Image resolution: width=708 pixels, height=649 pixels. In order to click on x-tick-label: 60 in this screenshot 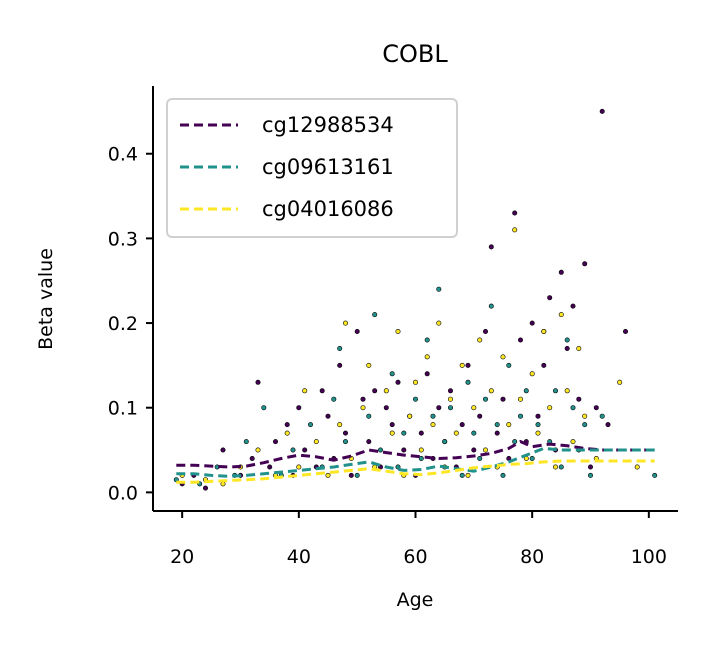, I will do `click(415, 557)`.